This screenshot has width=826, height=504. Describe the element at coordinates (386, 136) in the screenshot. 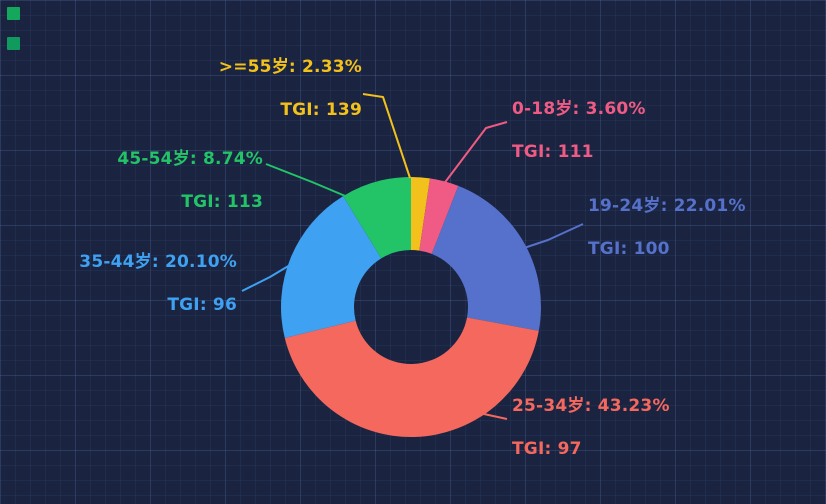

I see `leader-line-55plus` at that location.